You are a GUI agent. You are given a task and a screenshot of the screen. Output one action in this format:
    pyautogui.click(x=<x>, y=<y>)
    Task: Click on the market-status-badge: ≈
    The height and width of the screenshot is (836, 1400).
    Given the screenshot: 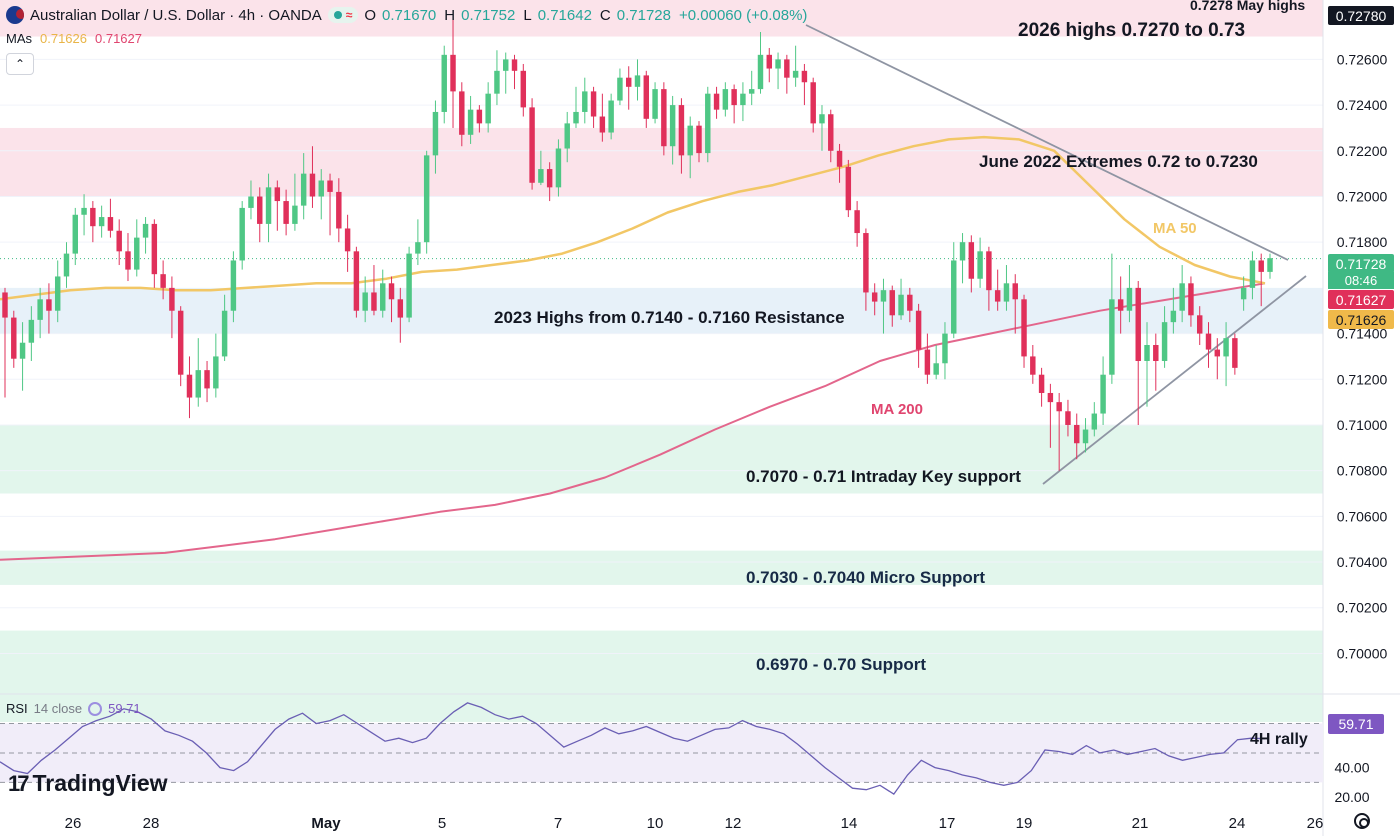 What is the action you would take?
    pyautogui.click(x=343, y=15)
    